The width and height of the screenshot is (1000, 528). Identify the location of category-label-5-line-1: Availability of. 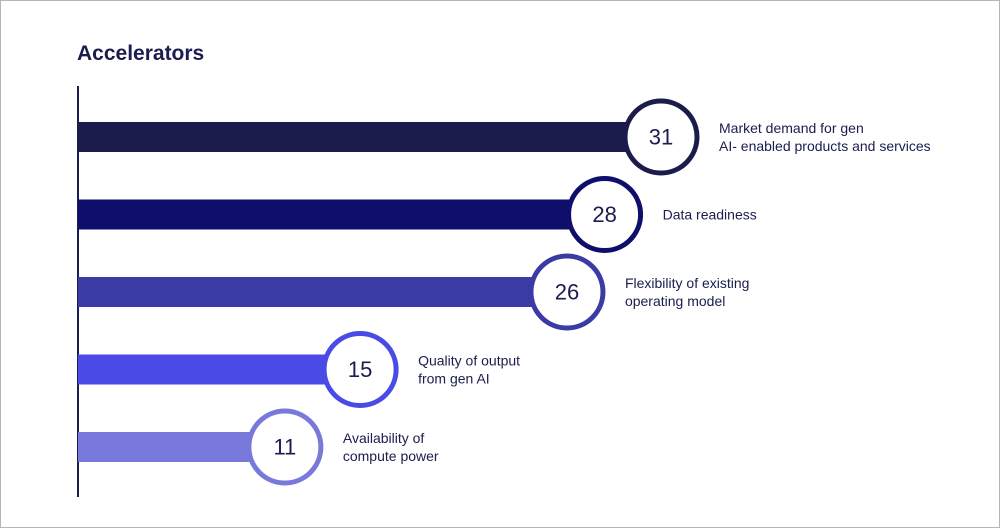
(384, 438).